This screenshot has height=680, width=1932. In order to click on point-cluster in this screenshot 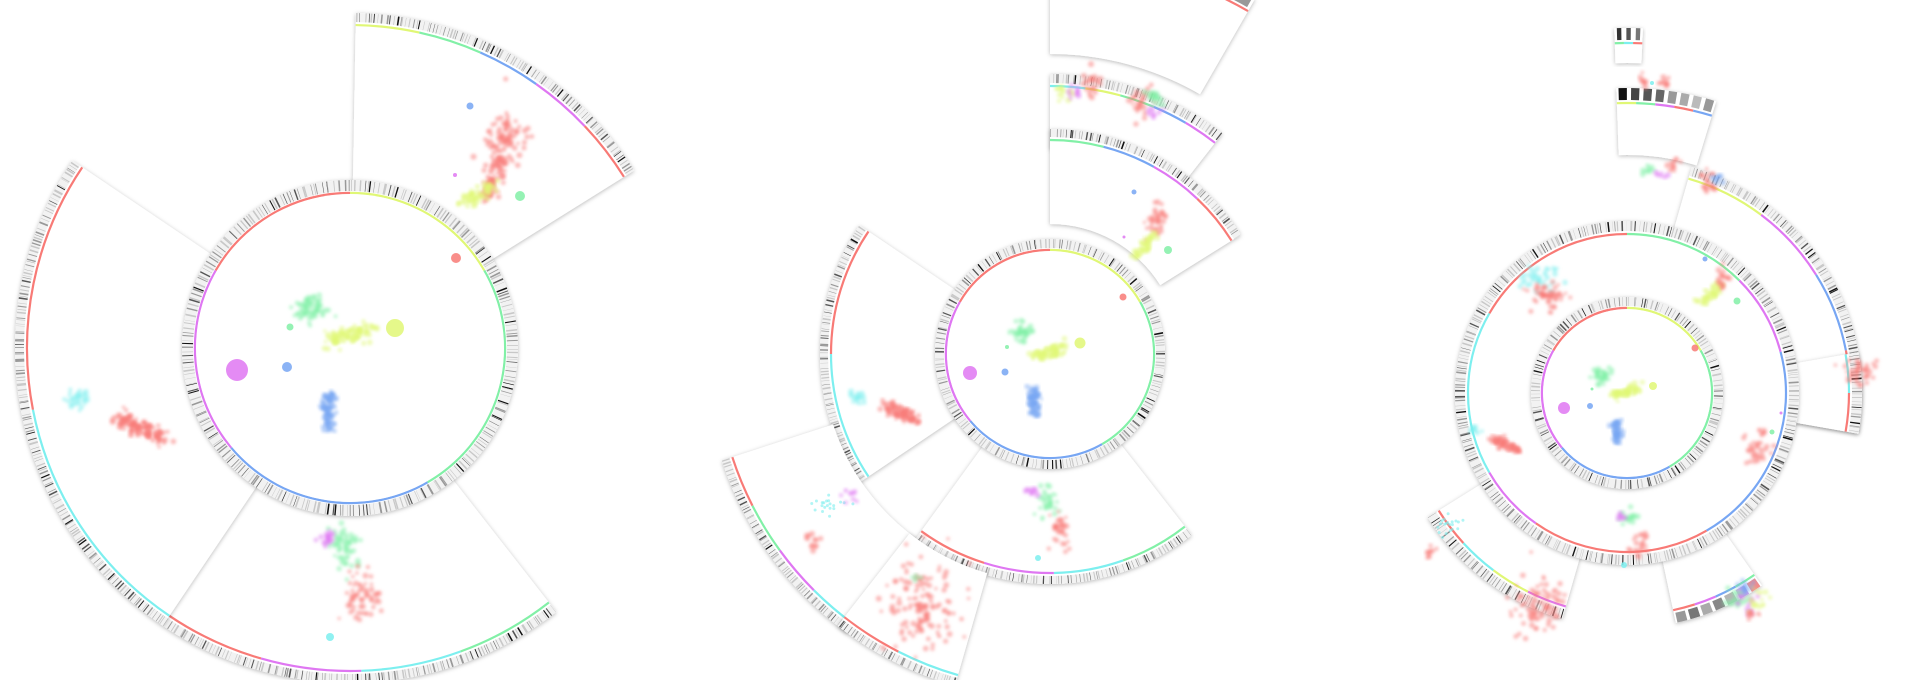, I will do `click(1155, 221)`.